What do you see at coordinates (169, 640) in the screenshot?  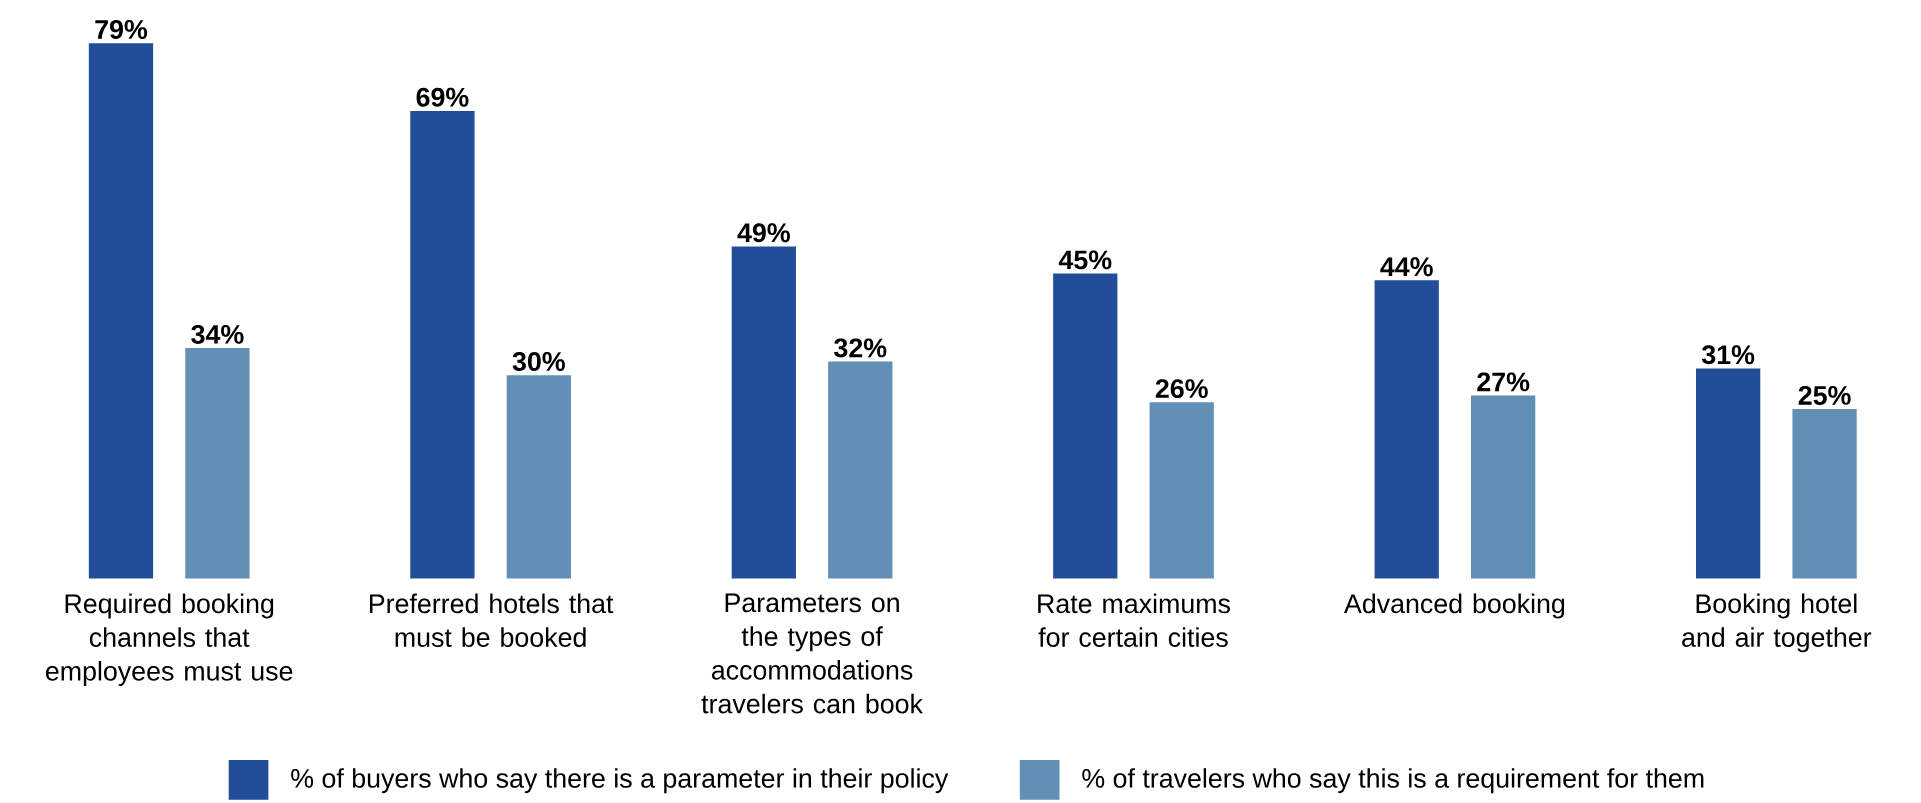 I see `x-tick-label: Required booking channels that employees must use` at bounding box center [169, 640].